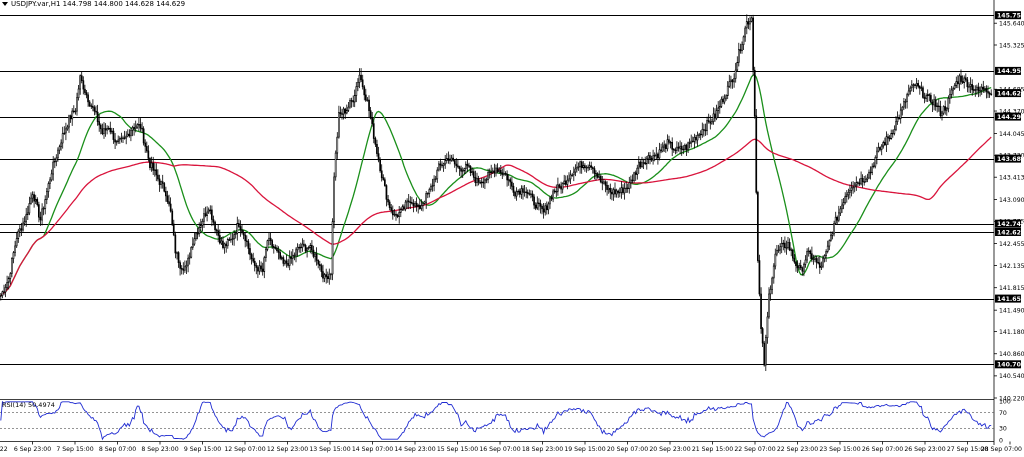 The width and height of the screenshot is (1024, 457). What do you see at coordinates (712, 449) in the screenshot?
I see `time-tick-label: 21 Sep 15:00` at bounding box center [712, 449].